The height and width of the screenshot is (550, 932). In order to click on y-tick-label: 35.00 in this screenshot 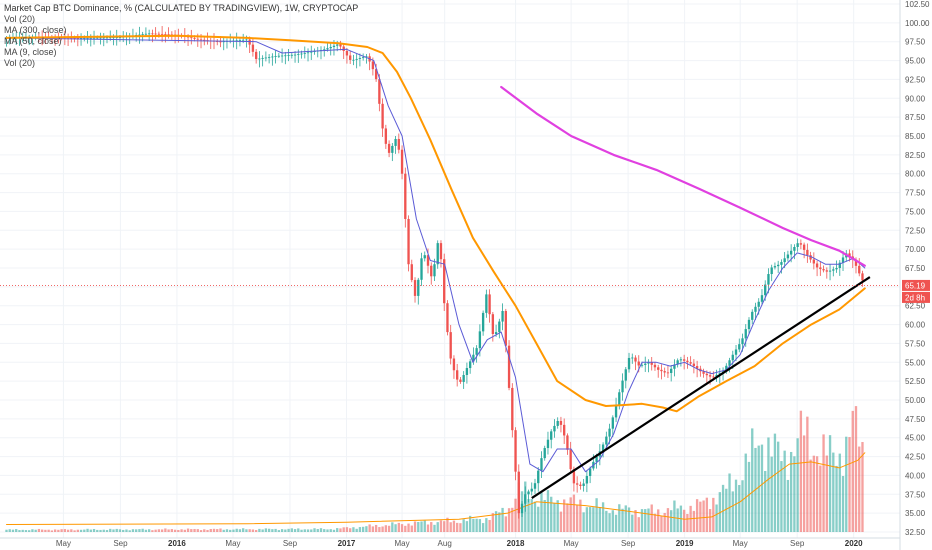, I will do `click(915, 513)`.